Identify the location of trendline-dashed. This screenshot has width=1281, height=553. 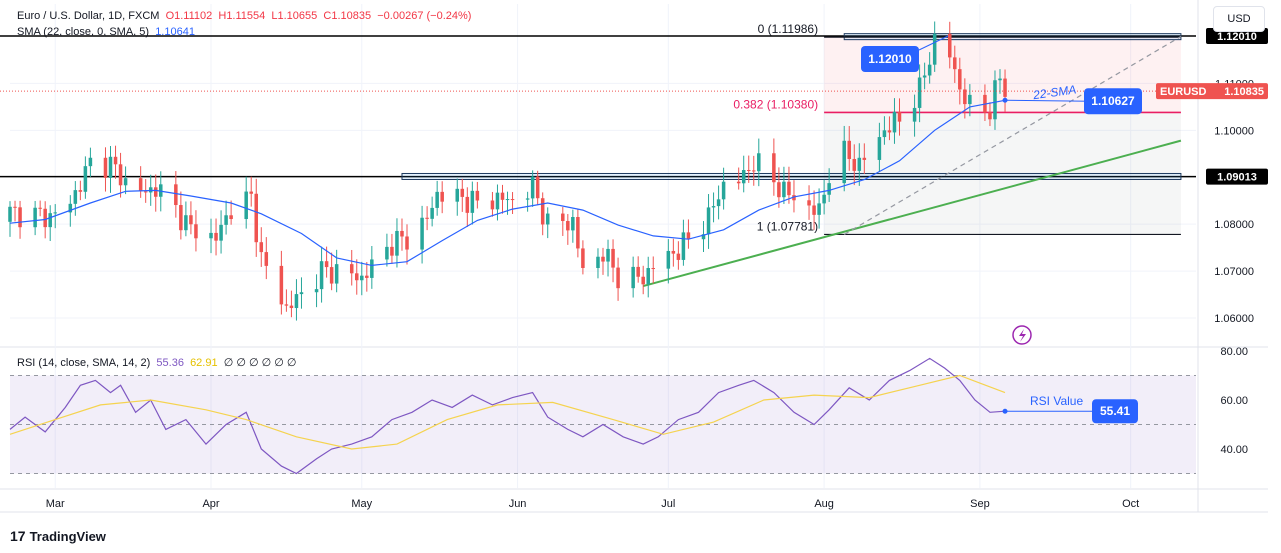
(1012, 135).